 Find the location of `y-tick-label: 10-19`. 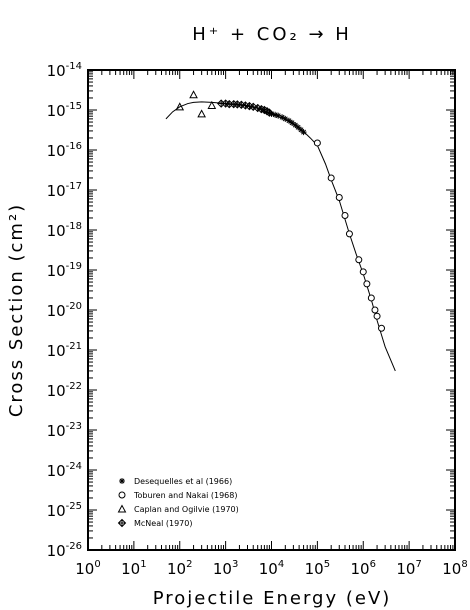

y-tick-label: 10-19 is located at coordinates (64, 270).